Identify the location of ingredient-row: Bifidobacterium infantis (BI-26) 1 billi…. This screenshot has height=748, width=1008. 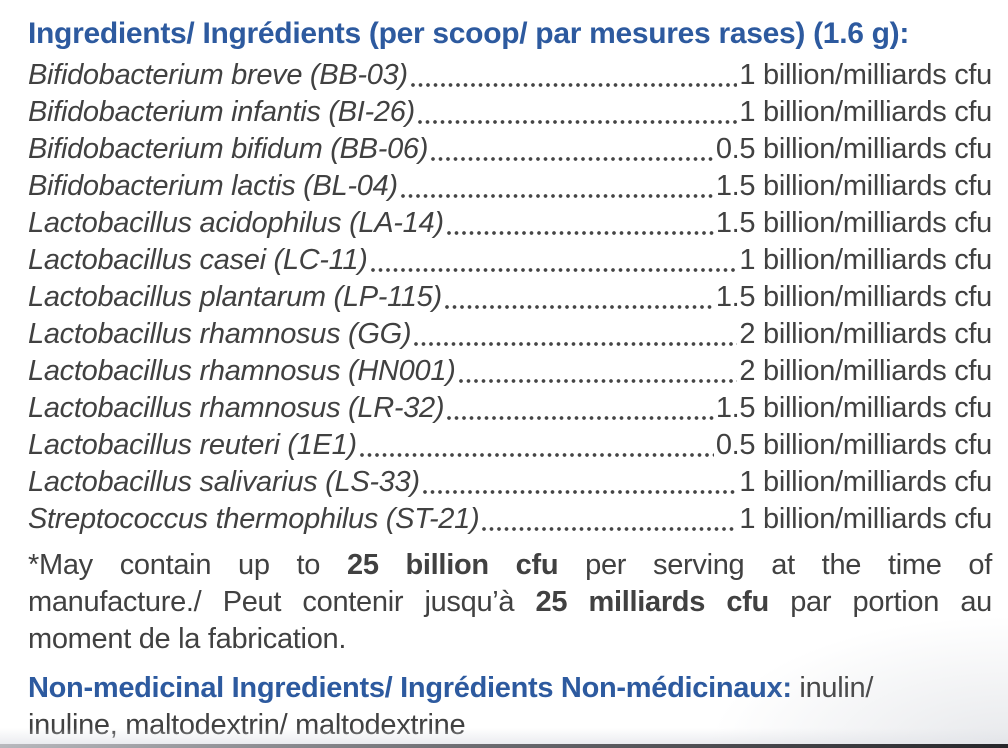
(510, 112).